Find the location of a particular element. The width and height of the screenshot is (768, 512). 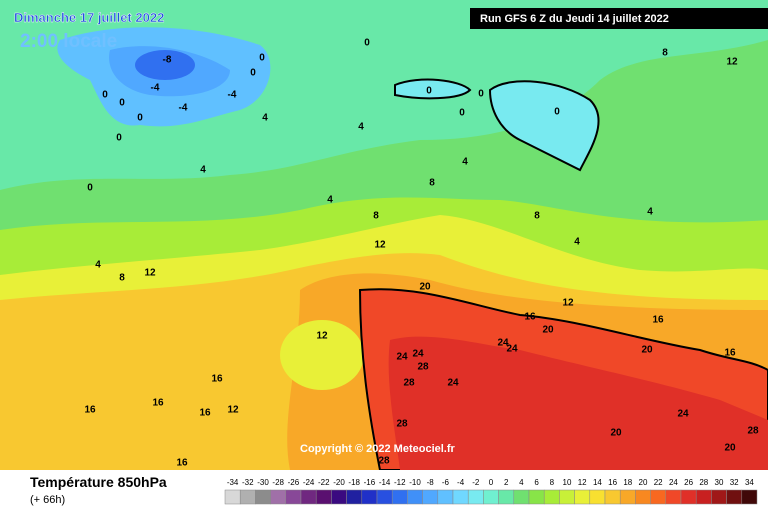

run-info: Run GFS 6 Z du Jeudi 14 juillet 2022 is located at coordinates (574, 19).